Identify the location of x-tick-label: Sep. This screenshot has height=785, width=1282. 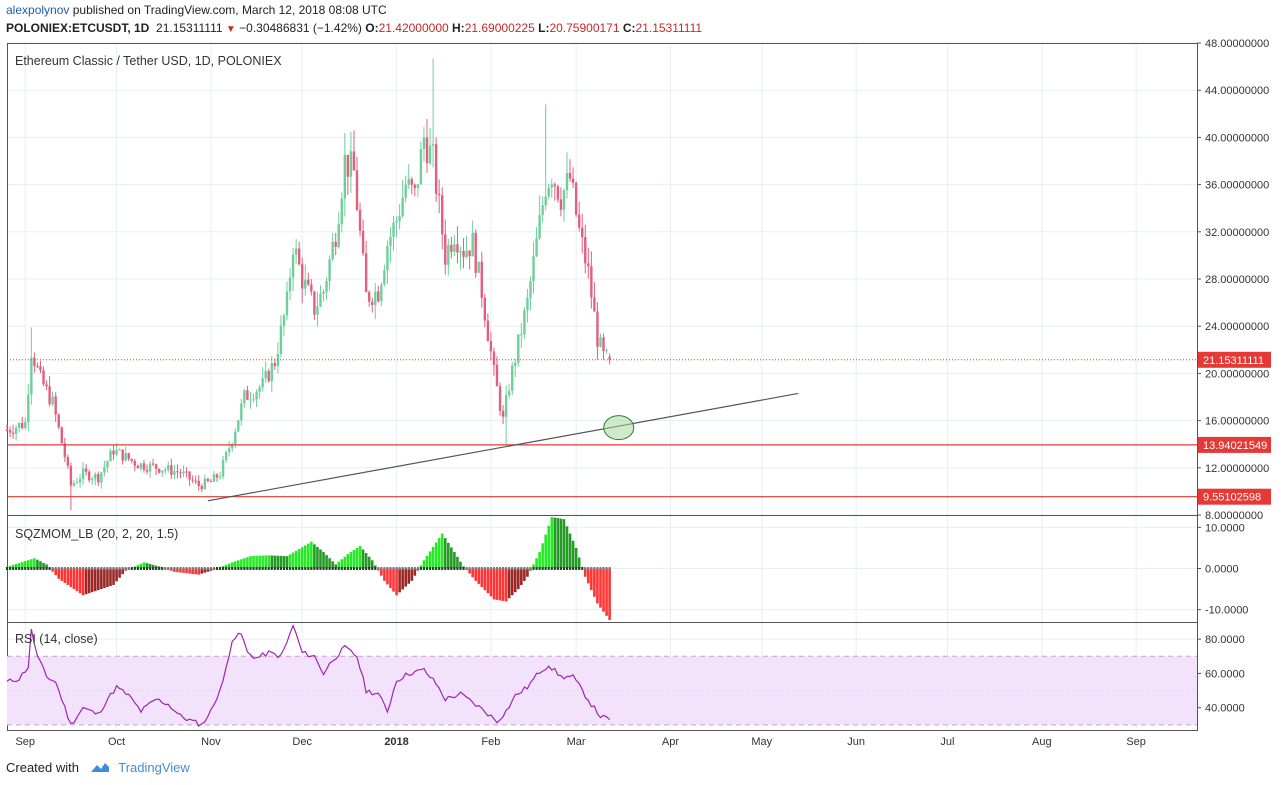
(1136, 742).